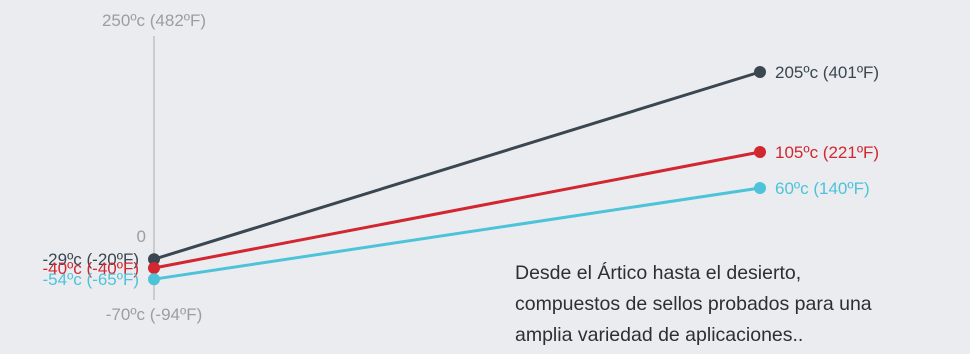 Image resolution: width=970 pixels, height=354 pixels. Describe the element at coordinates (822, 188) in the screenshot. I see `end-value-label: 60ºc (140ºF)` at that location.